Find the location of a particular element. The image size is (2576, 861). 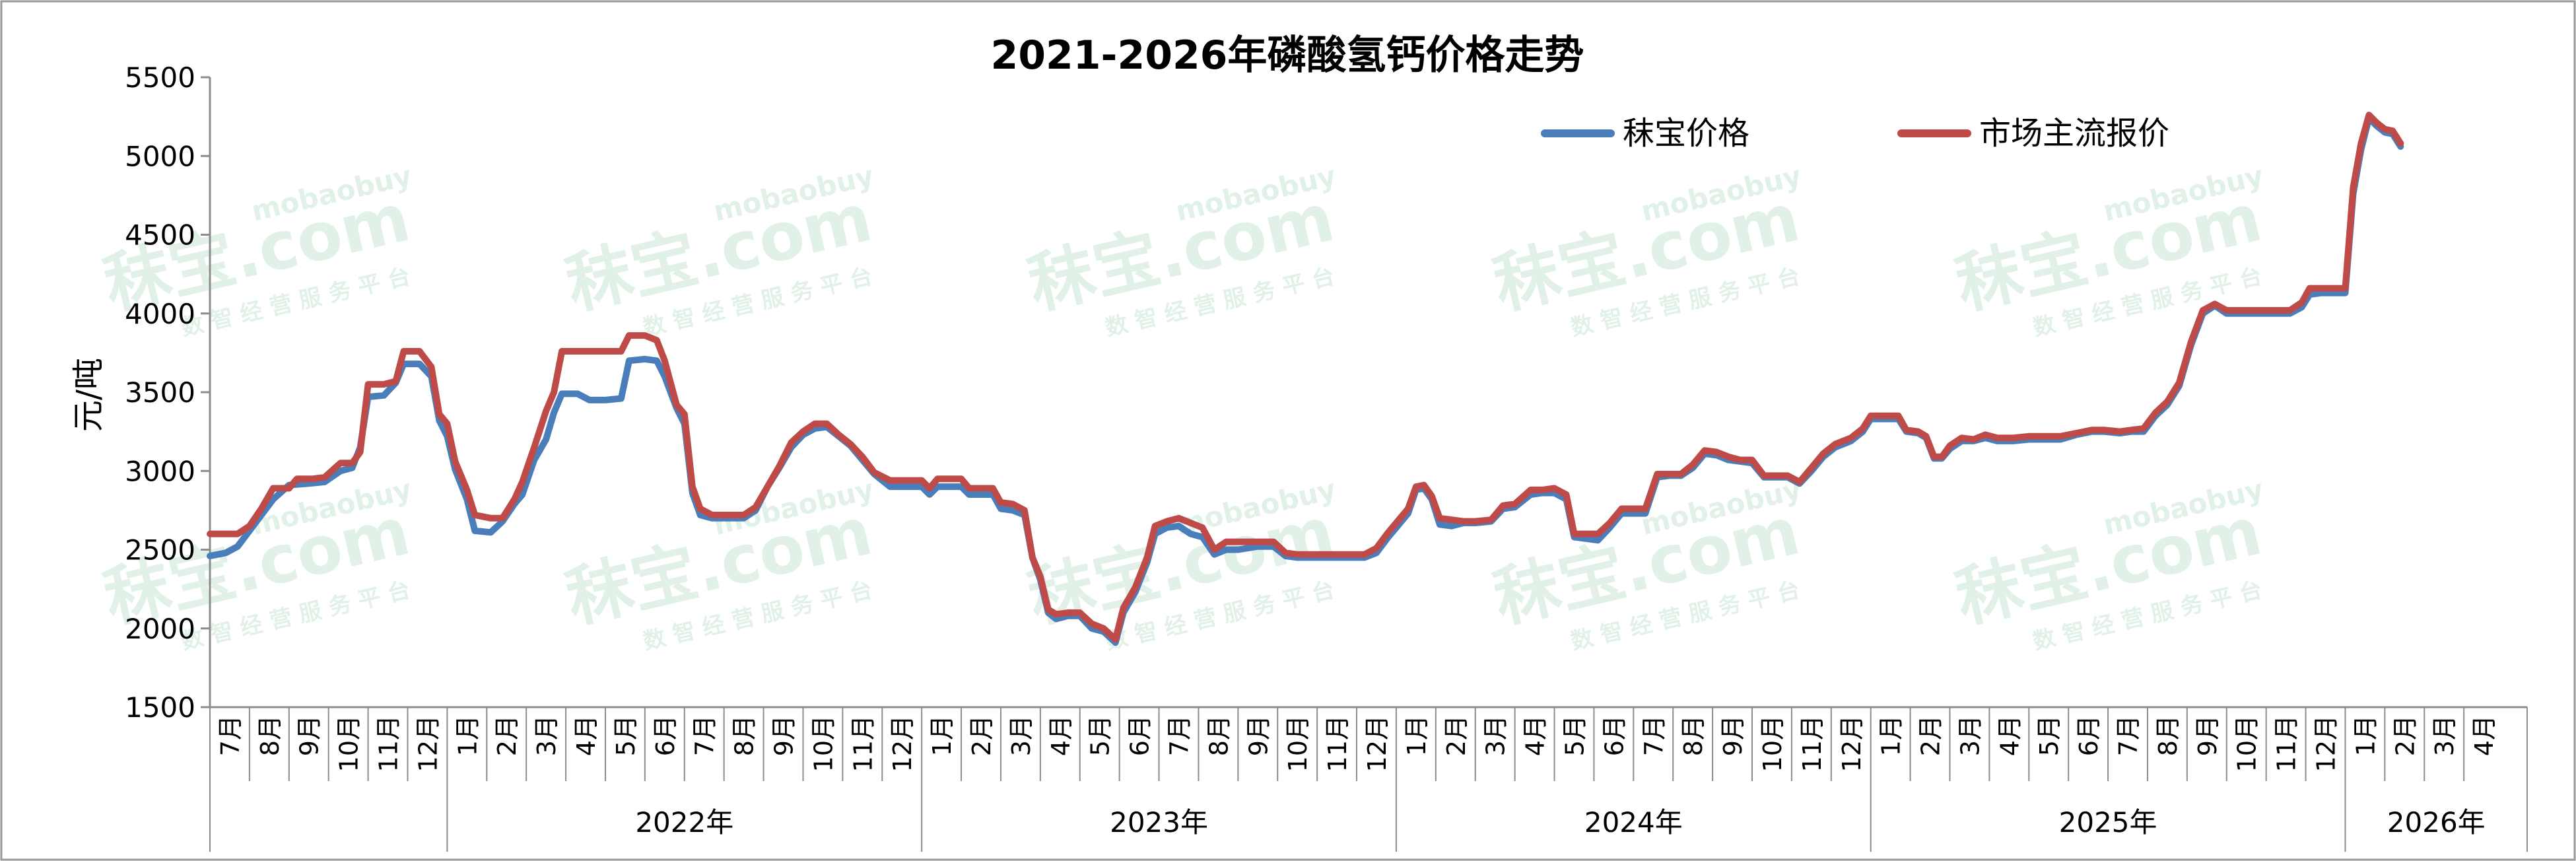

y-tick-label: 4000 is located at coordinates (160, 314).